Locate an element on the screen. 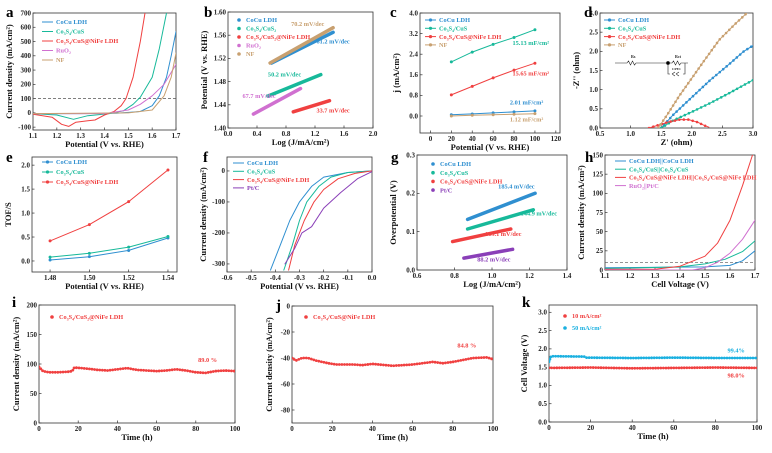 The image size is (772, 453). y-tick-label: 700 is located at coordinates (26, 13).